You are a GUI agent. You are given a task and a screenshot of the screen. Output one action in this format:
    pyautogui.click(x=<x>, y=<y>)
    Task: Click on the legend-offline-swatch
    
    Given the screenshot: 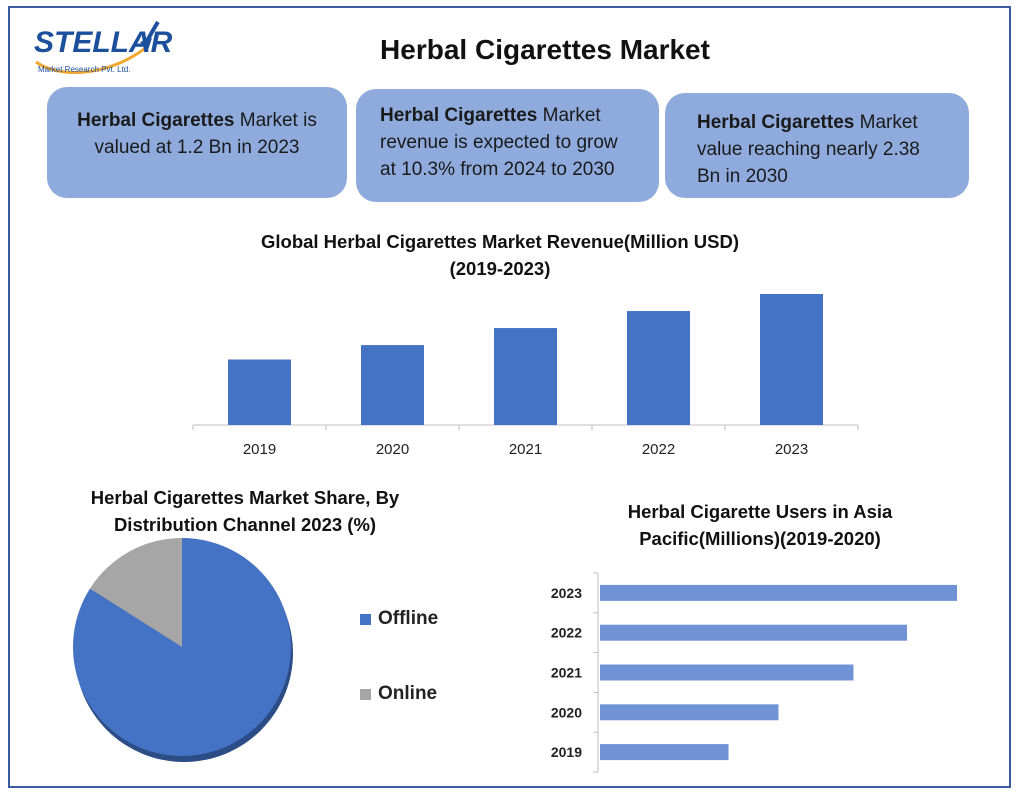 What is the action you would take?
    pyautogui.click(x=365, y=619)
    